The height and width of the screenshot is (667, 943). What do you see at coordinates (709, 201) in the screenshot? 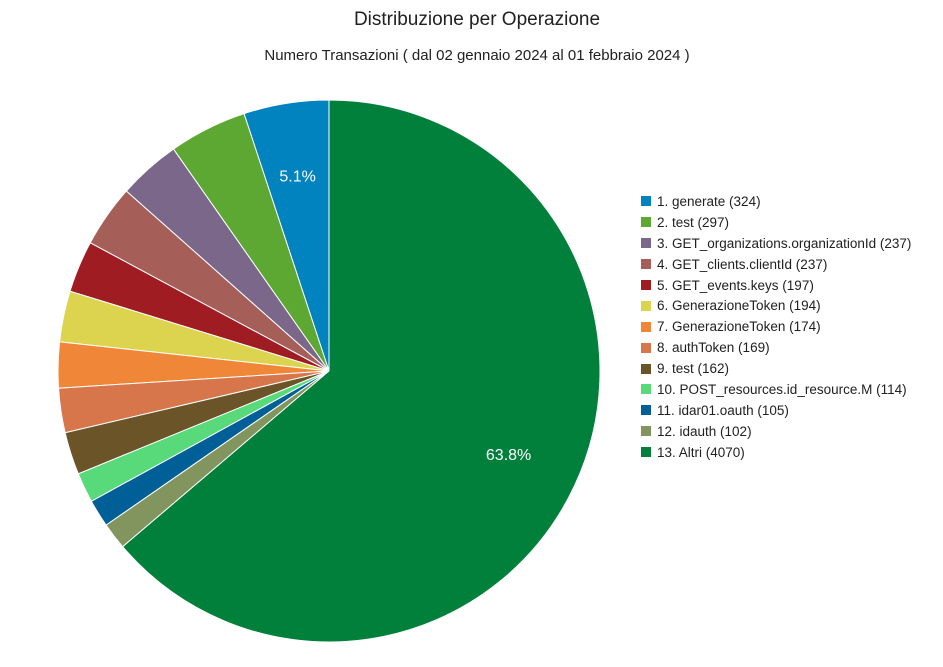
I see `legend-label: 1. generate (324)` at bounding box center [709, 201].